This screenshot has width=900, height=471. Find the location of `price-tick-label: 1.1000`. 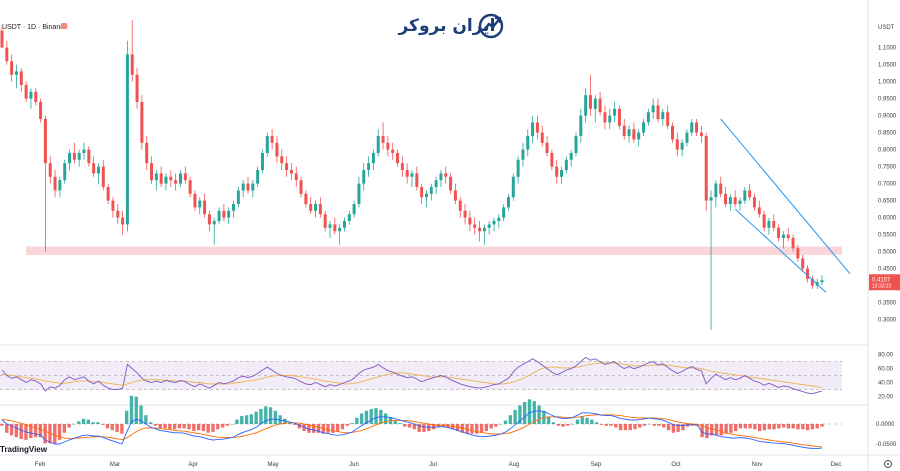

price-tick-label: 1.1000 is located at coordinates (887, 49).